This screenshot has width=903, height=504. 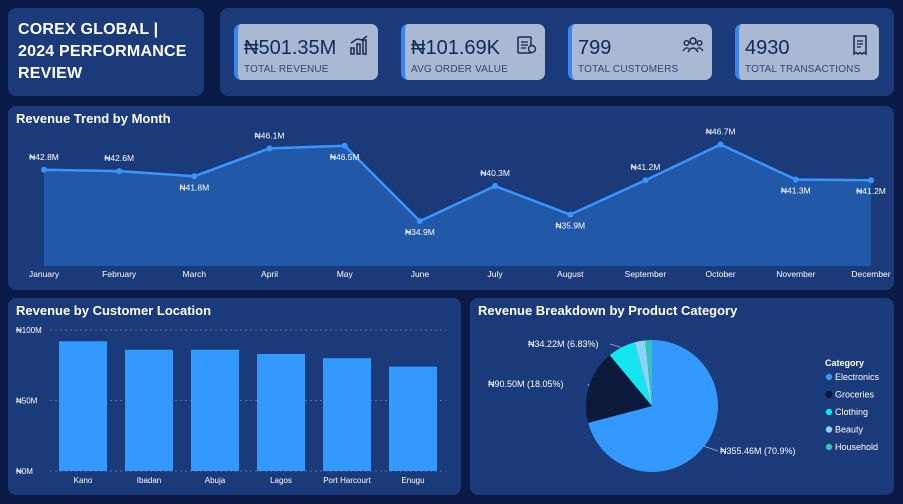 I want to click on trend-x-tick-label: April, so click(x=269, y=274).